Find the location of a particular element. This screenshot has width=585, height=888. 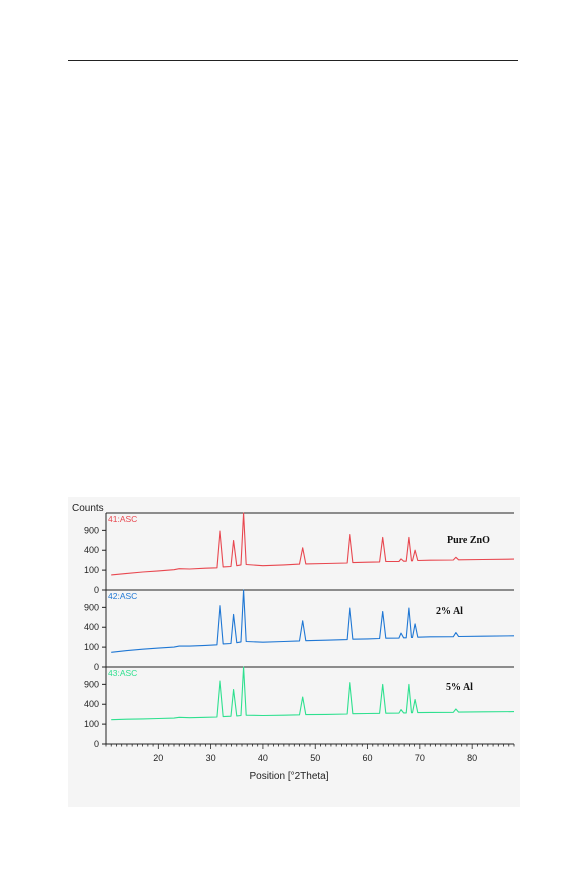

xrd-panel: 0 100 400 900 42:ASC 2% Al is located at coordinates (299, 630).